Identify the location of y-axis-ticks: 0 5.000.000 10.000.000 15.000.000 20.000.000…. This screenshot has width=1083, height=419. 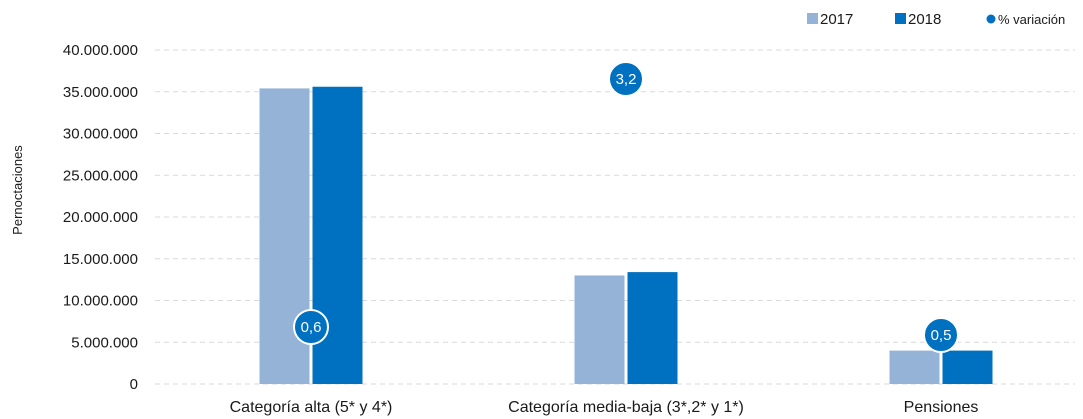
(100, 217).